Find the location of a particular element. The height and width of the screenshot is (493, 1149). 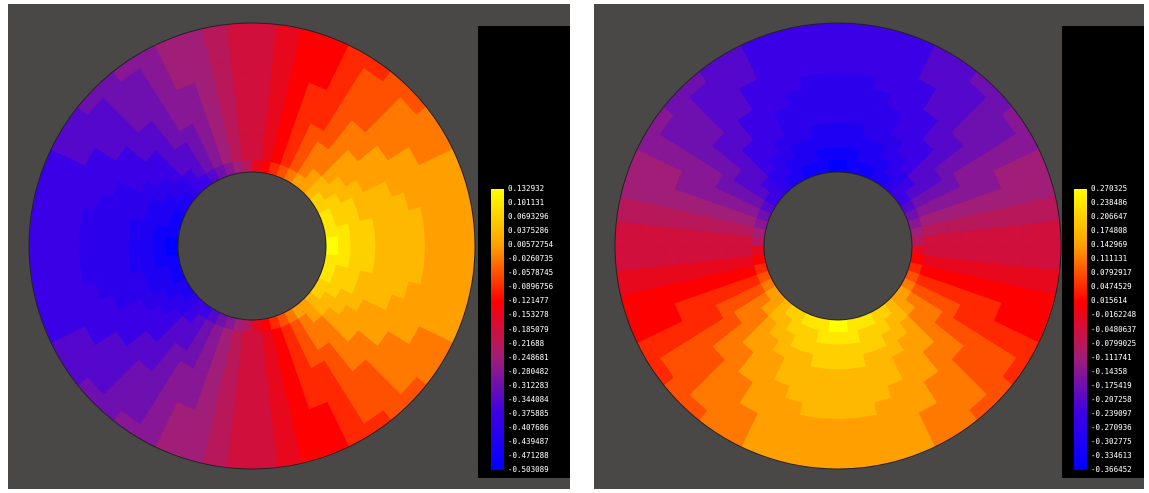

colorbar-tick-label: -0.503089 is located at coordinates (528, 469).